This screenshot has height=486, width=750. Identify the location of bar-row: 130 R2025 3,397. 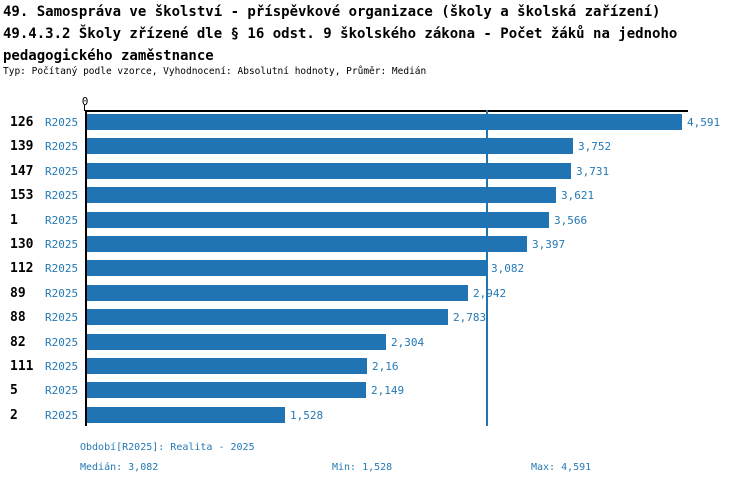
(375, 244).